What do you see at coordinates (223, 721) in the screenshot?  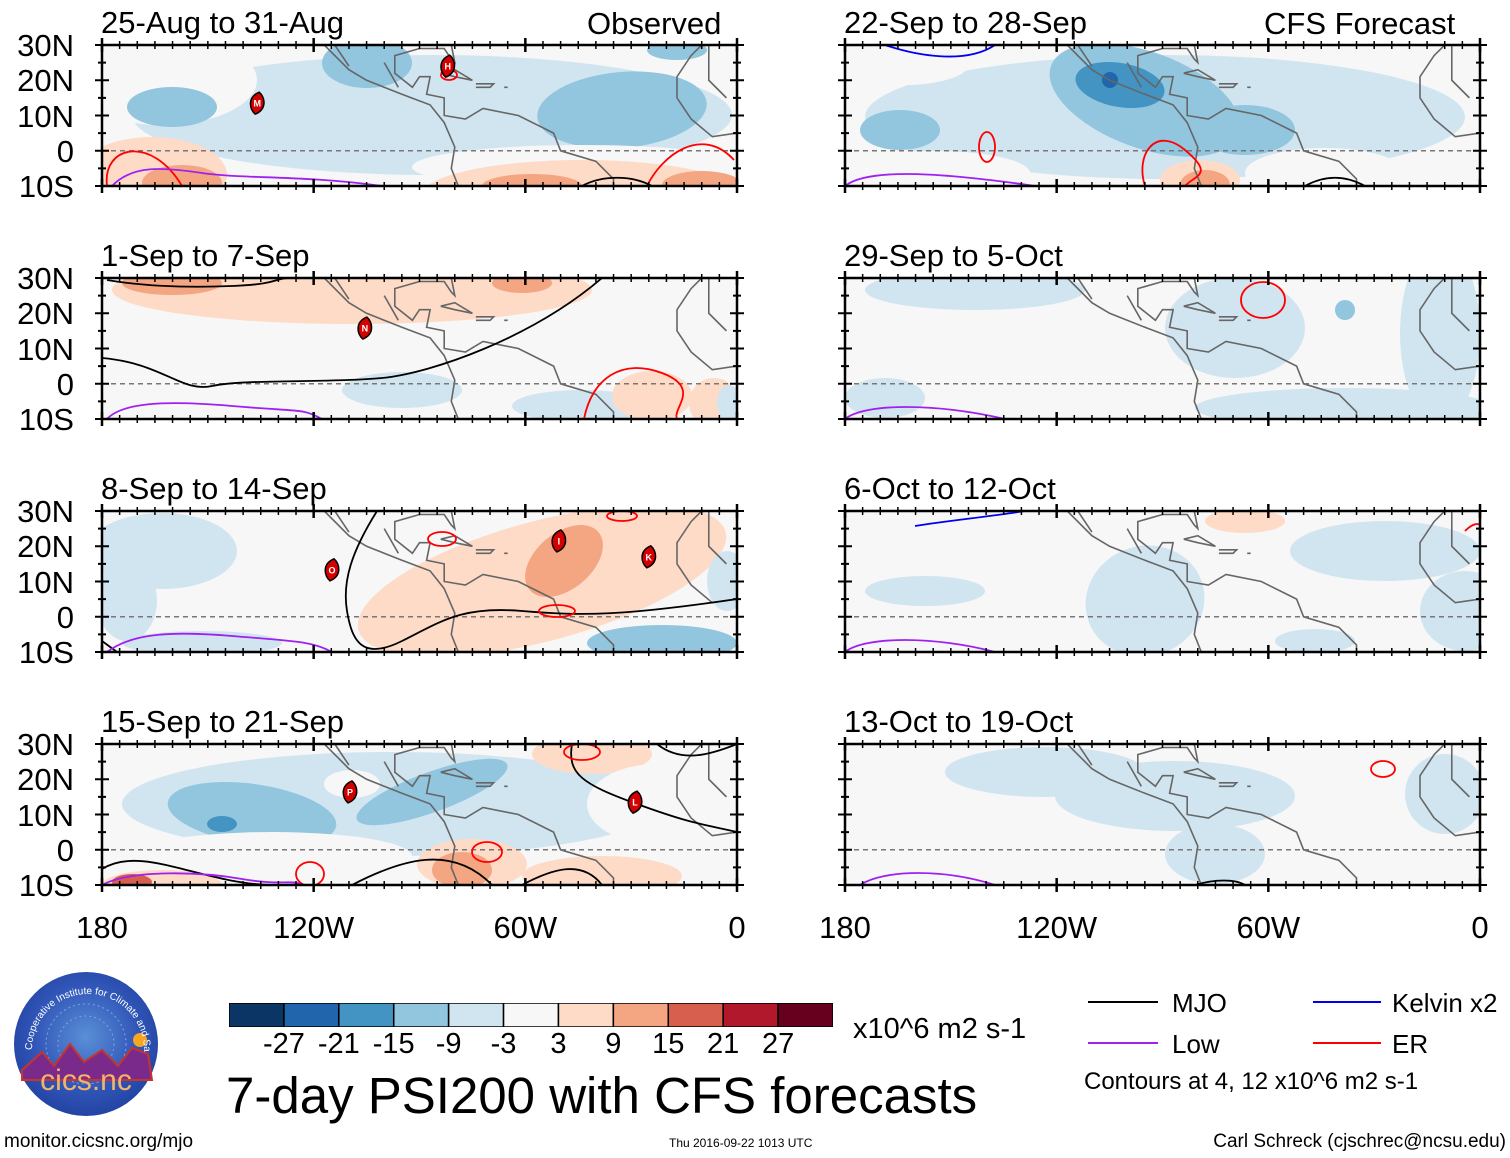 I see `panel-title: 15-Sep to 21-Sep` at bounding box center [223, 721].